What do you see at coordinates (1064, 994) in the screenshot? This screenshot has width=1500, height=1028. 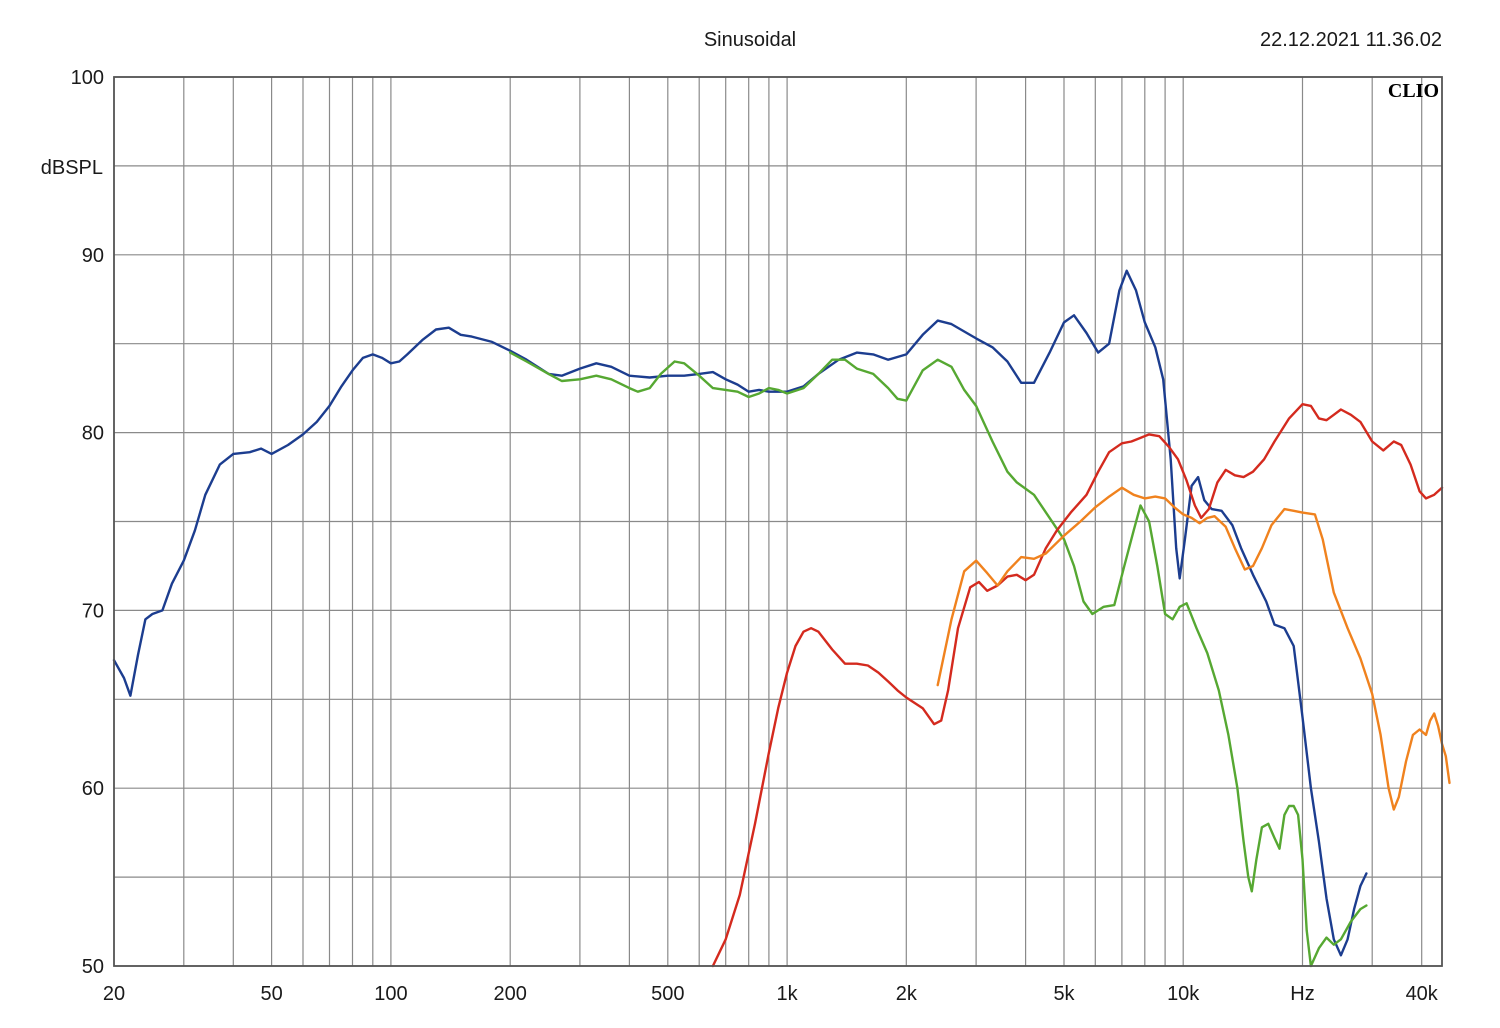 I see `x-tick-label: 5k` at bounding box center [1064, 994].